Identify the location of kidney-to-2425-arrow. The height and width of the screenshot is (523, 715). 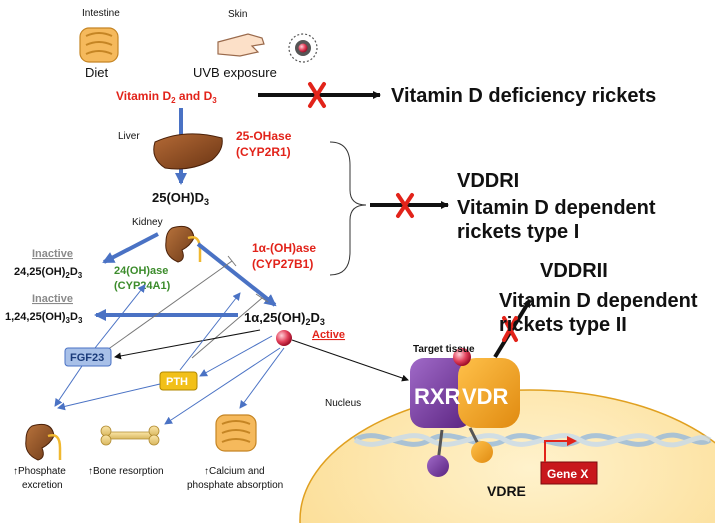
(130, 248).